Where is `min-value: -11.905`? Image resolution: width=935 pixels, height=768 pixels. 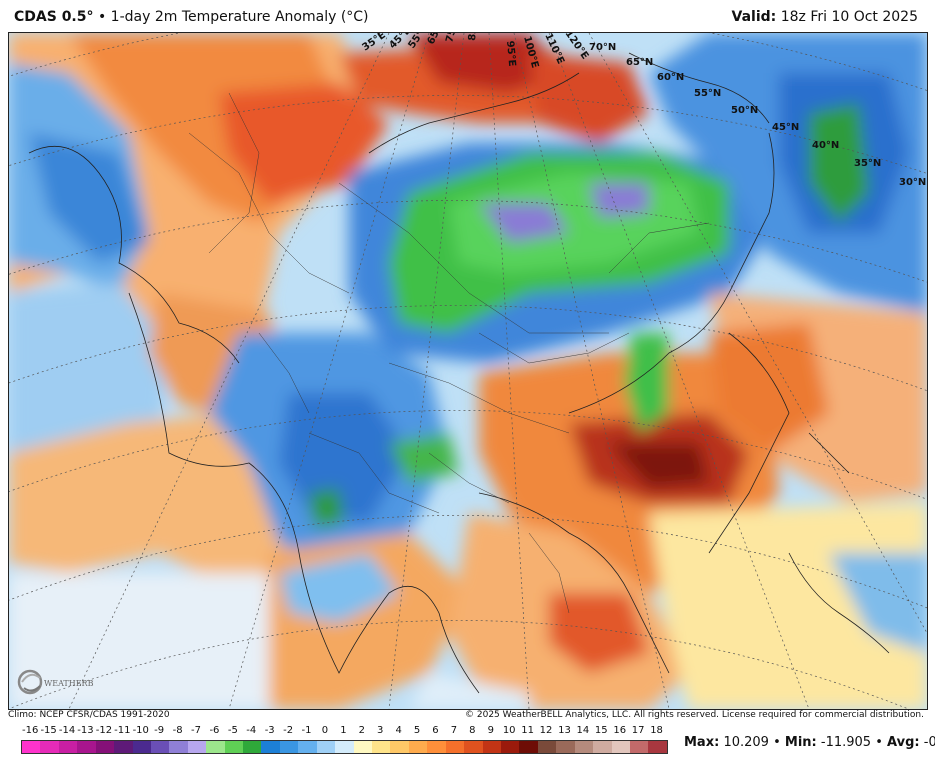
min-value: -11.905 is located at coordinates (846, 742).